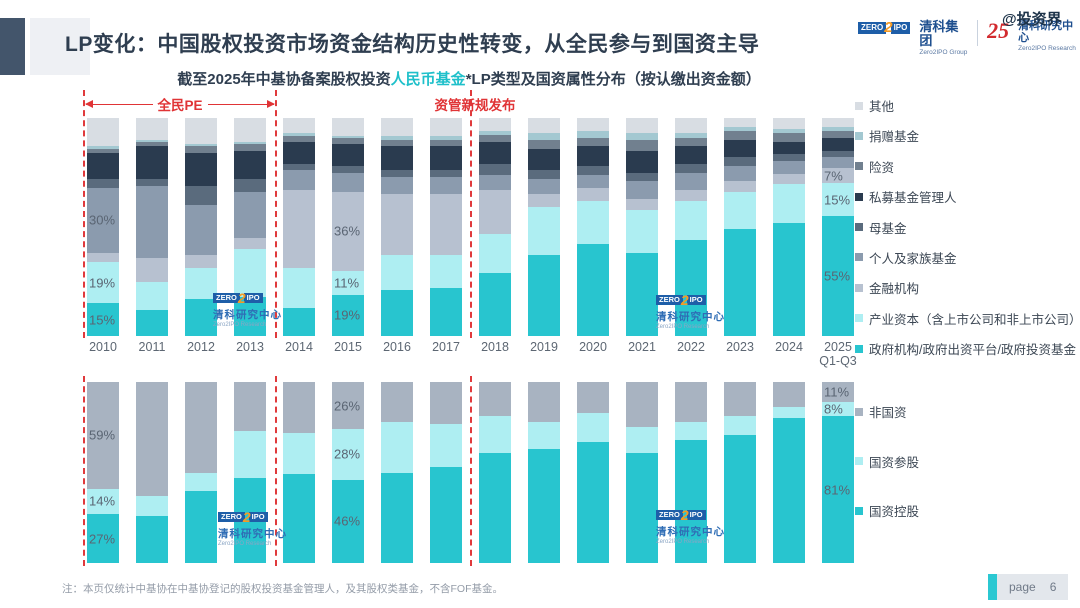 The image size is (1080, 608). I want to click on pager-label: page, so click(1022, 587).